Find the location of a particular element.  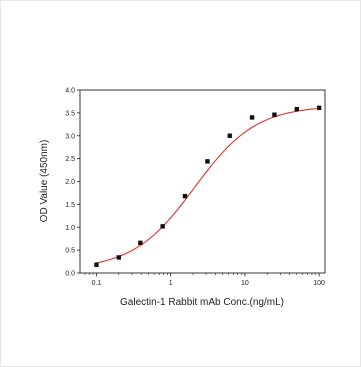

y-tick-label: 2.0 is located at coordinates (70, 182).